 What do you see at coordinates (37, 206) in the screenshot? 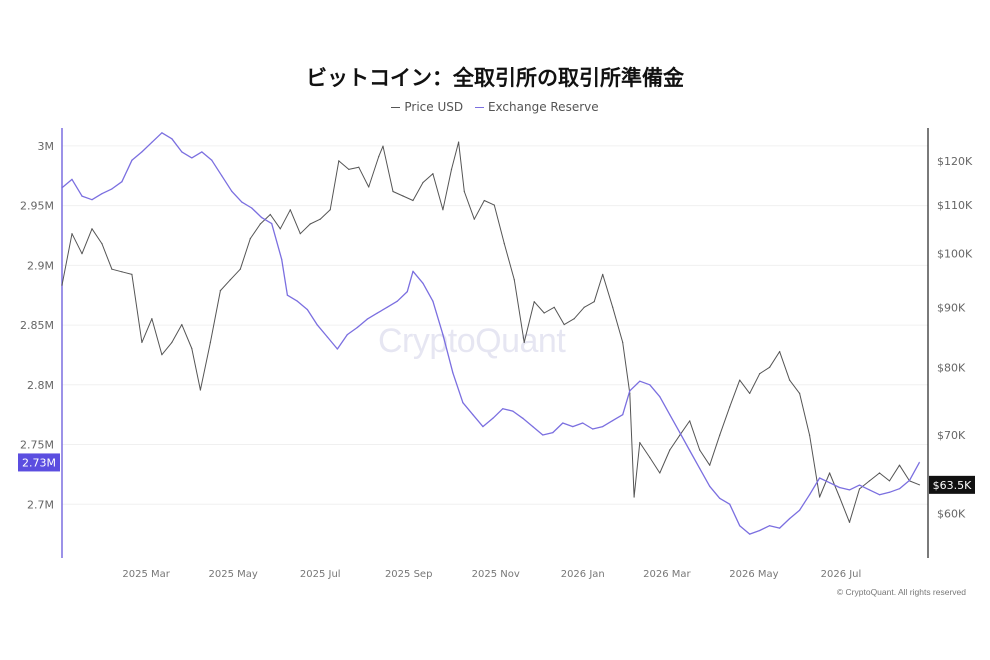
I see `y-left-tick-label: 2.95M` at bounding box center [37, 206].